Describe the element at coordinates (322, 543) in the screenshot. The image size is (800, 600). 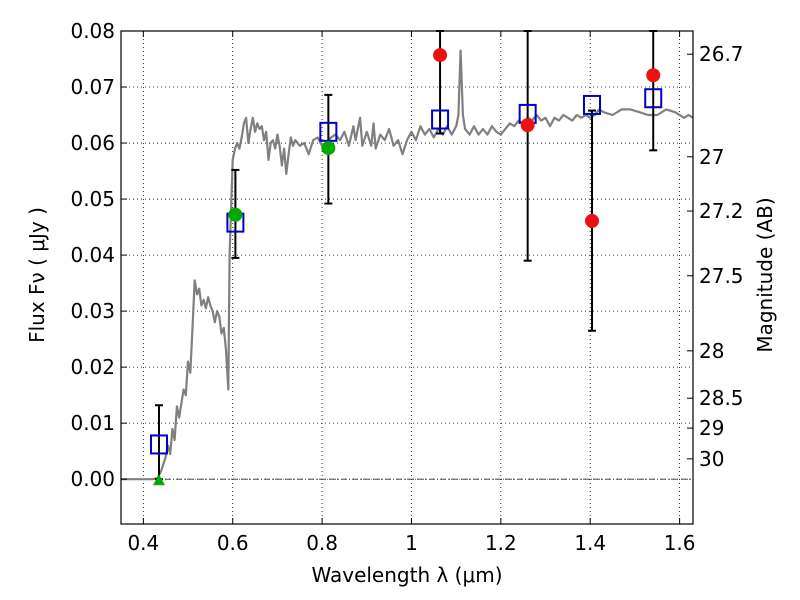
I see `x-tick-label: 0.8` at that location.